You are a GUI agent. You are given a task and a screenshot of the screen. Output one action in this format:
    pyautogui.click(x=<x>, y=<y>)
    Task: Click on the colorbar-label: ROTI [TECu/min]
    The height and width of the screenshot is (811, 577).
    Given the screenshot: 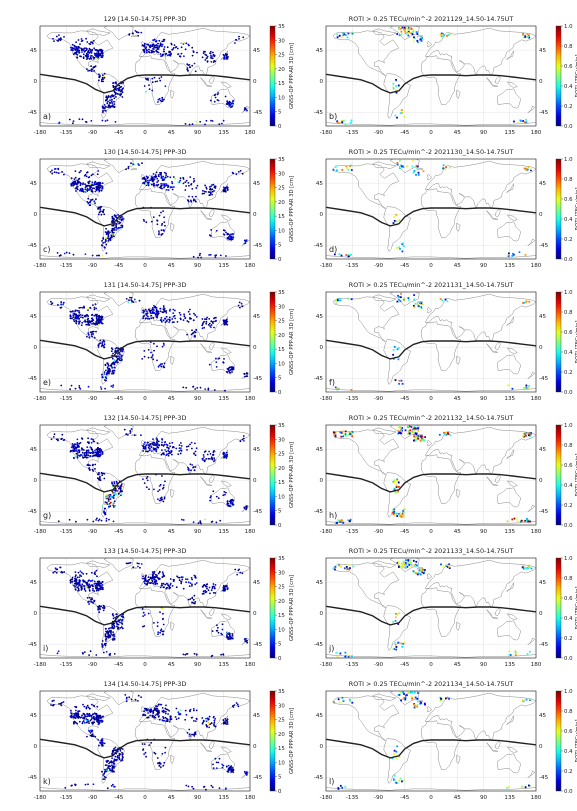 What is the action you would take?
    pyautogui.click(x=576, y=342)
    